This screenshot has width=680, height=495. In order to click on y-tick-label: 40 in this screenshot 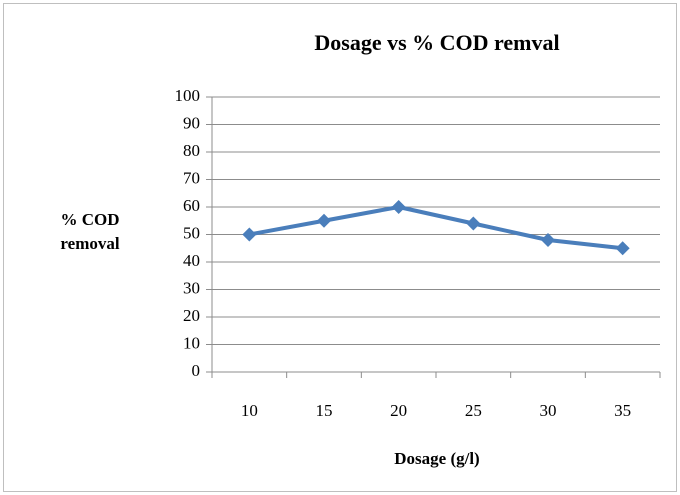, I will do `click(191, 260)`.